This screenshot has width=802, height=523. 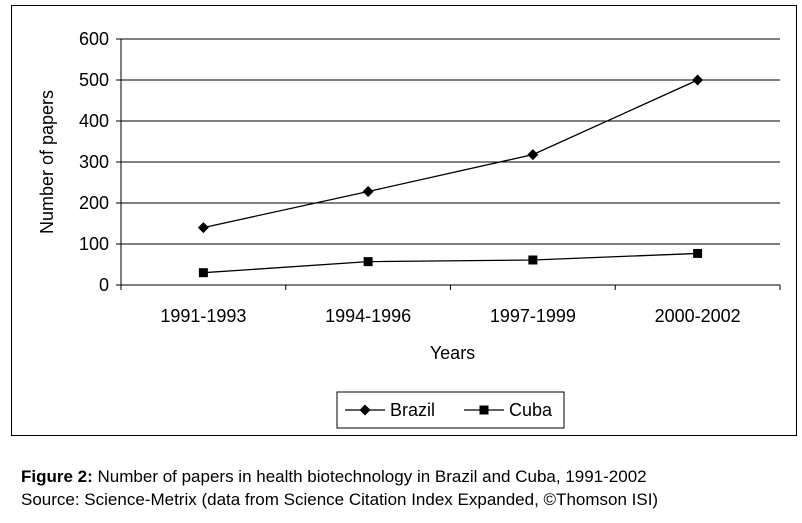 What do you see at coordinates (450, 263) in the screenshot?
I see `series-line-cuba` at bounding box center [450, 263].